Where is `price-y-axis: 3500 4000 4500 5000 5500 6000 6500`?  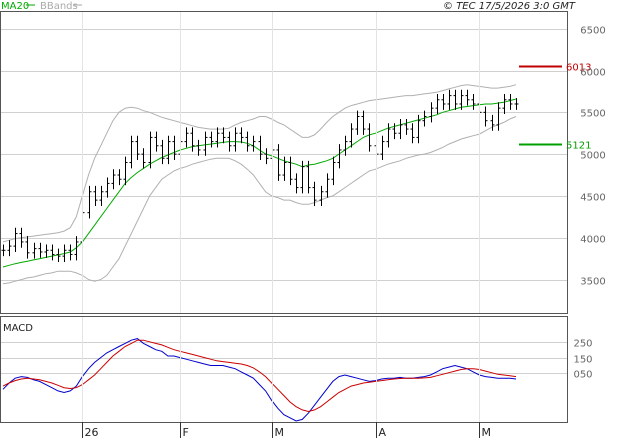
price-y-axis: 3500 4000 4500 5000 5500 6000 6500 is located at coordinates (592, 157).